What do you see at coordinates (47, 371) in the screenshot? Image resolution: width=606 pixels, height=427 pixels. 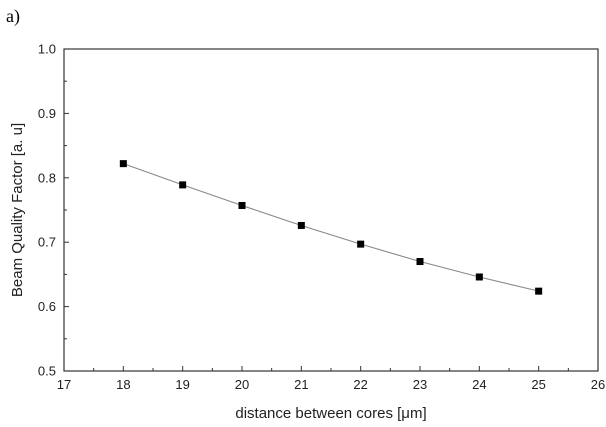 I see `y-tick-label: 0.5` at bounding box center [47, 371].